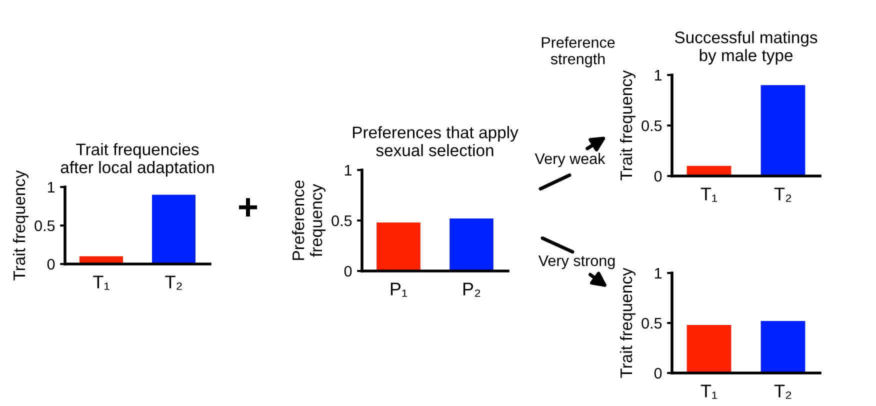 The width and height of the screenshot is (876, 406). I want to click on chart-title: Trait frequencies after local adaptation, so click(137, 160).